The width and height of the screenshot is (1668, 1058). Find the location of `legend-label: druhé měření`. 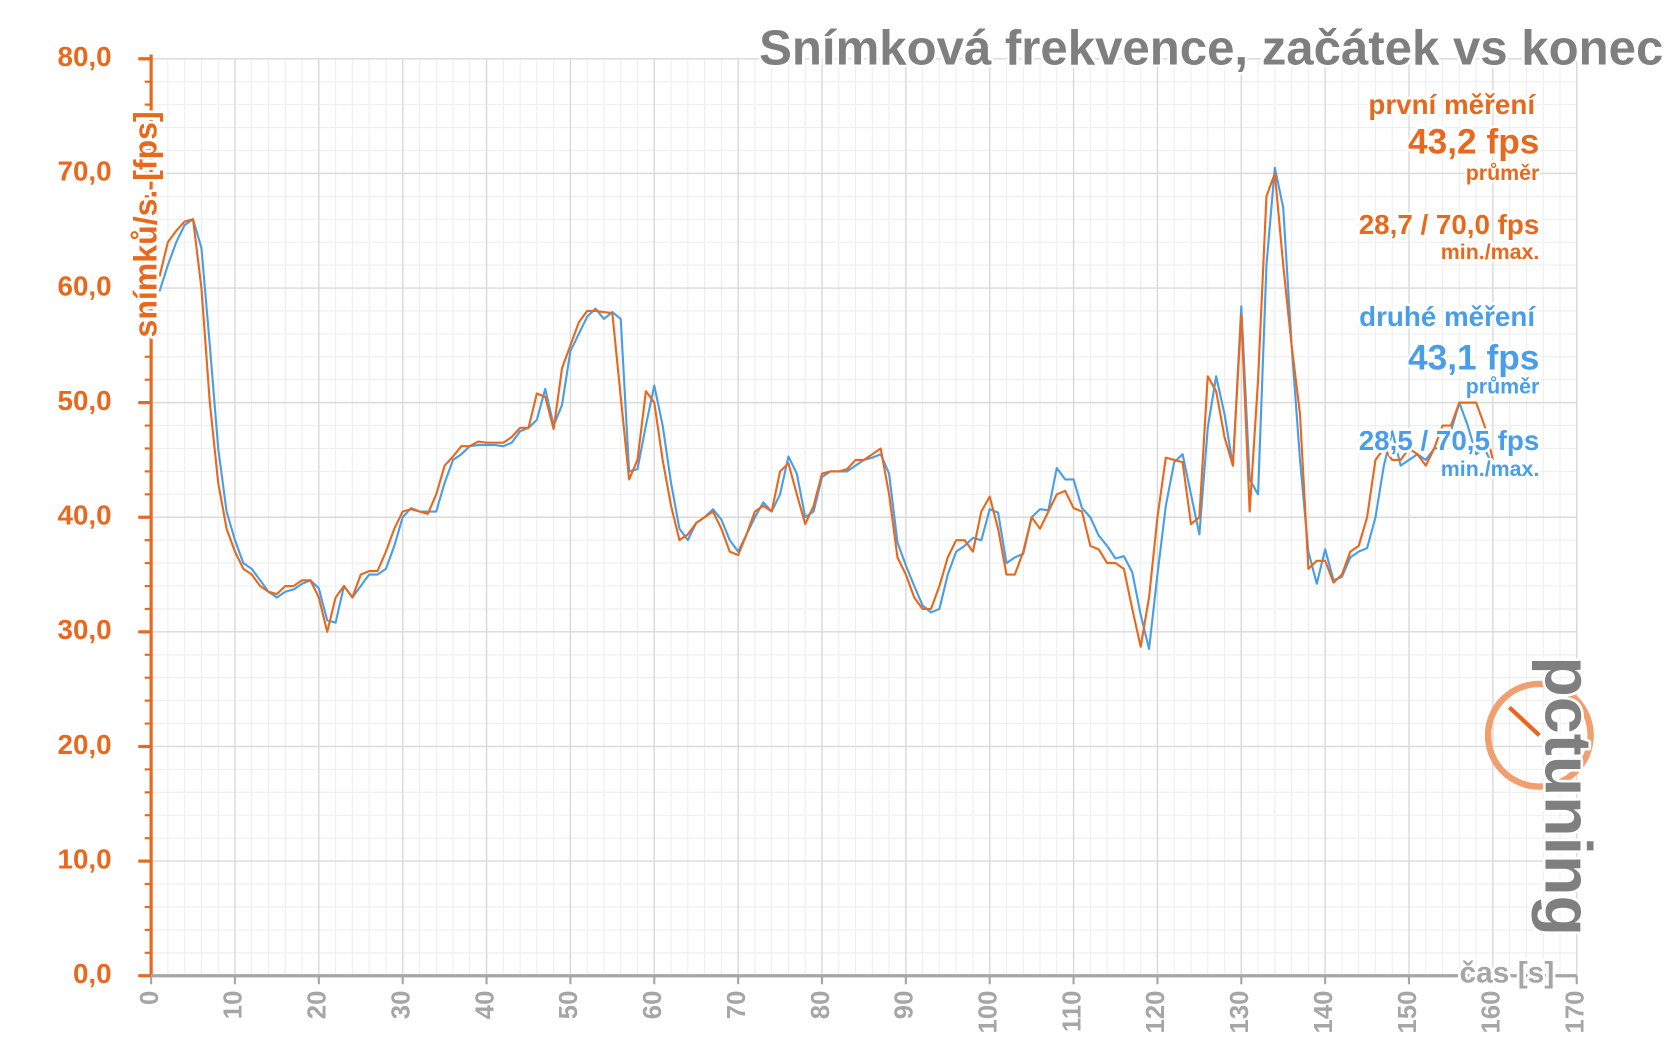

legend-label: druhé měření is located at coordinates (1447, 316).